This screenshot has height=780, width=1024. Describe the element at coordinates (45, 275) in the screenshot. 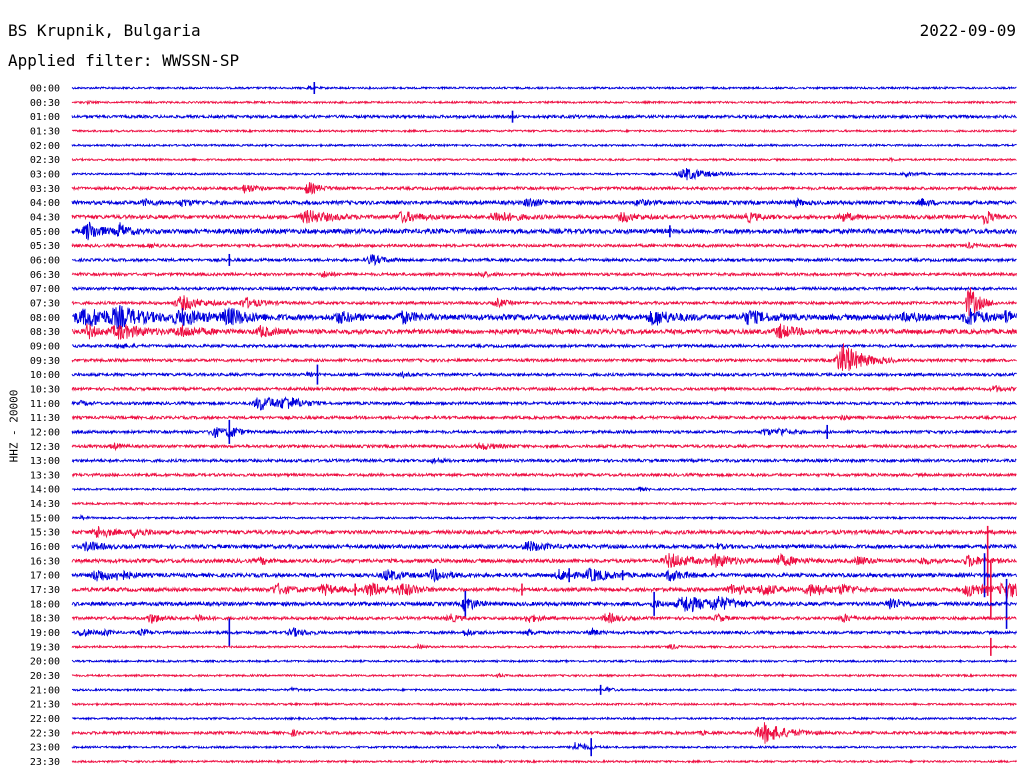

I see `row-time-label: 06:30` at that location.